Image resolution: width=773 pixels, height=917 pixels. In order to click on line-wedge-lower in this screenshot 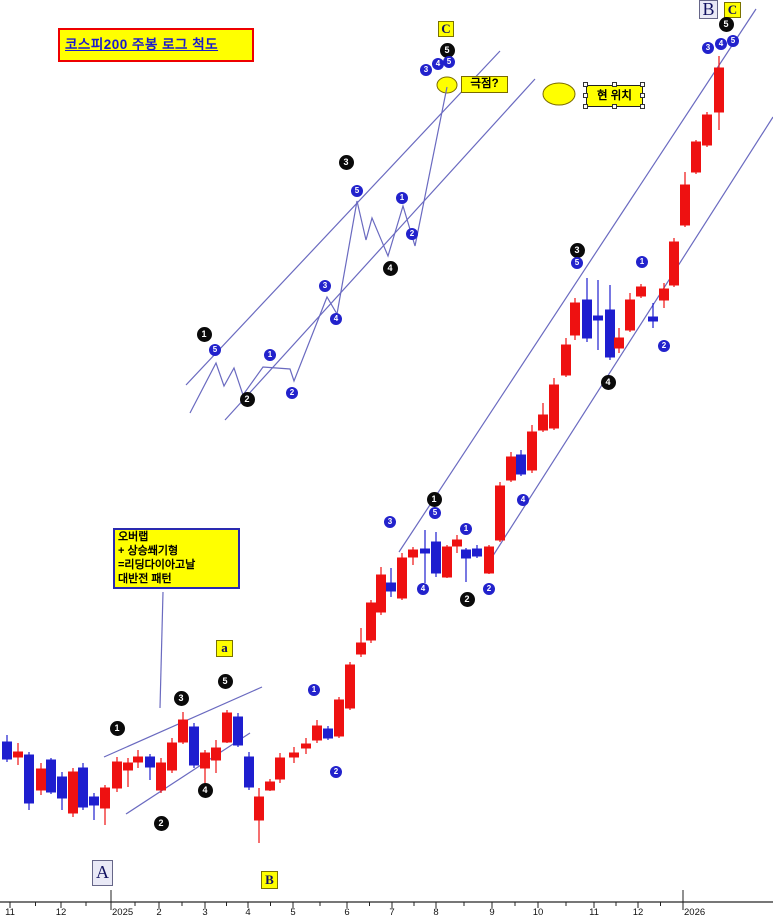, I will do `click(188, 773)`.